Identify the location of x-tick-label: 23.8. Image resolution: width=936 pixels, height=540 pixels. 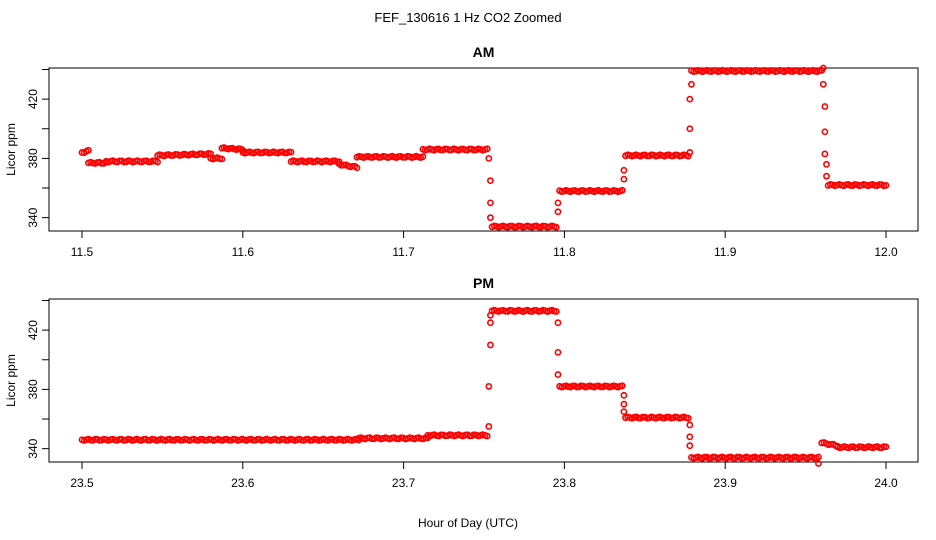
(565, 483).